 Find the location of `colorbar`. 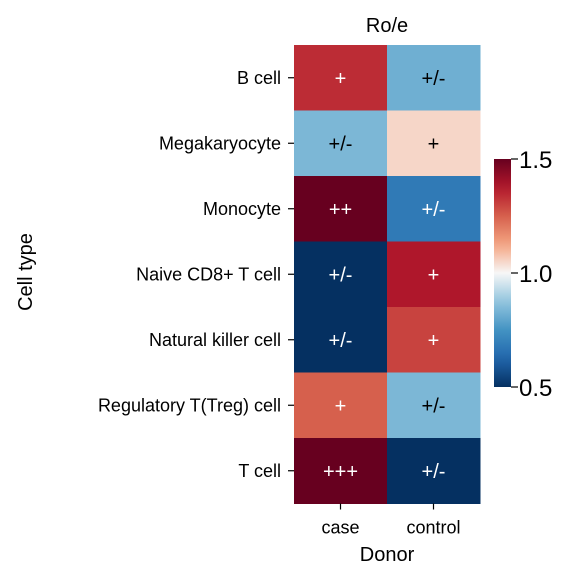

colorbar is located at coordinates (502, 273).